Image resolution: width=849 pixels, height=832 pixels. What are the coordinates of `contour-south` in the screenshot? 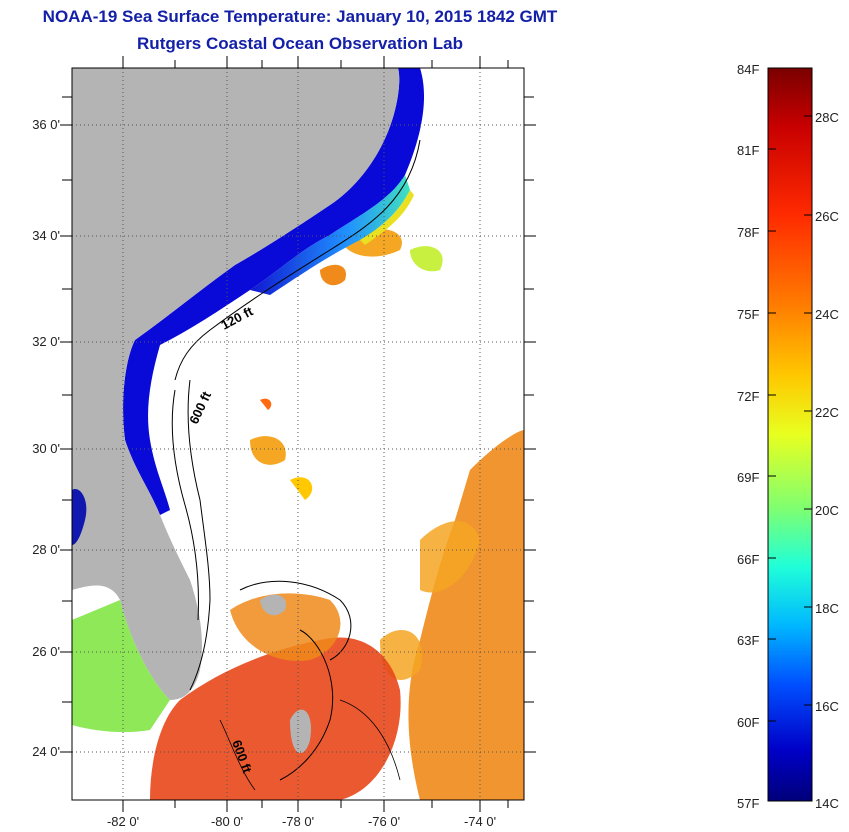 It's located at (310, 745).